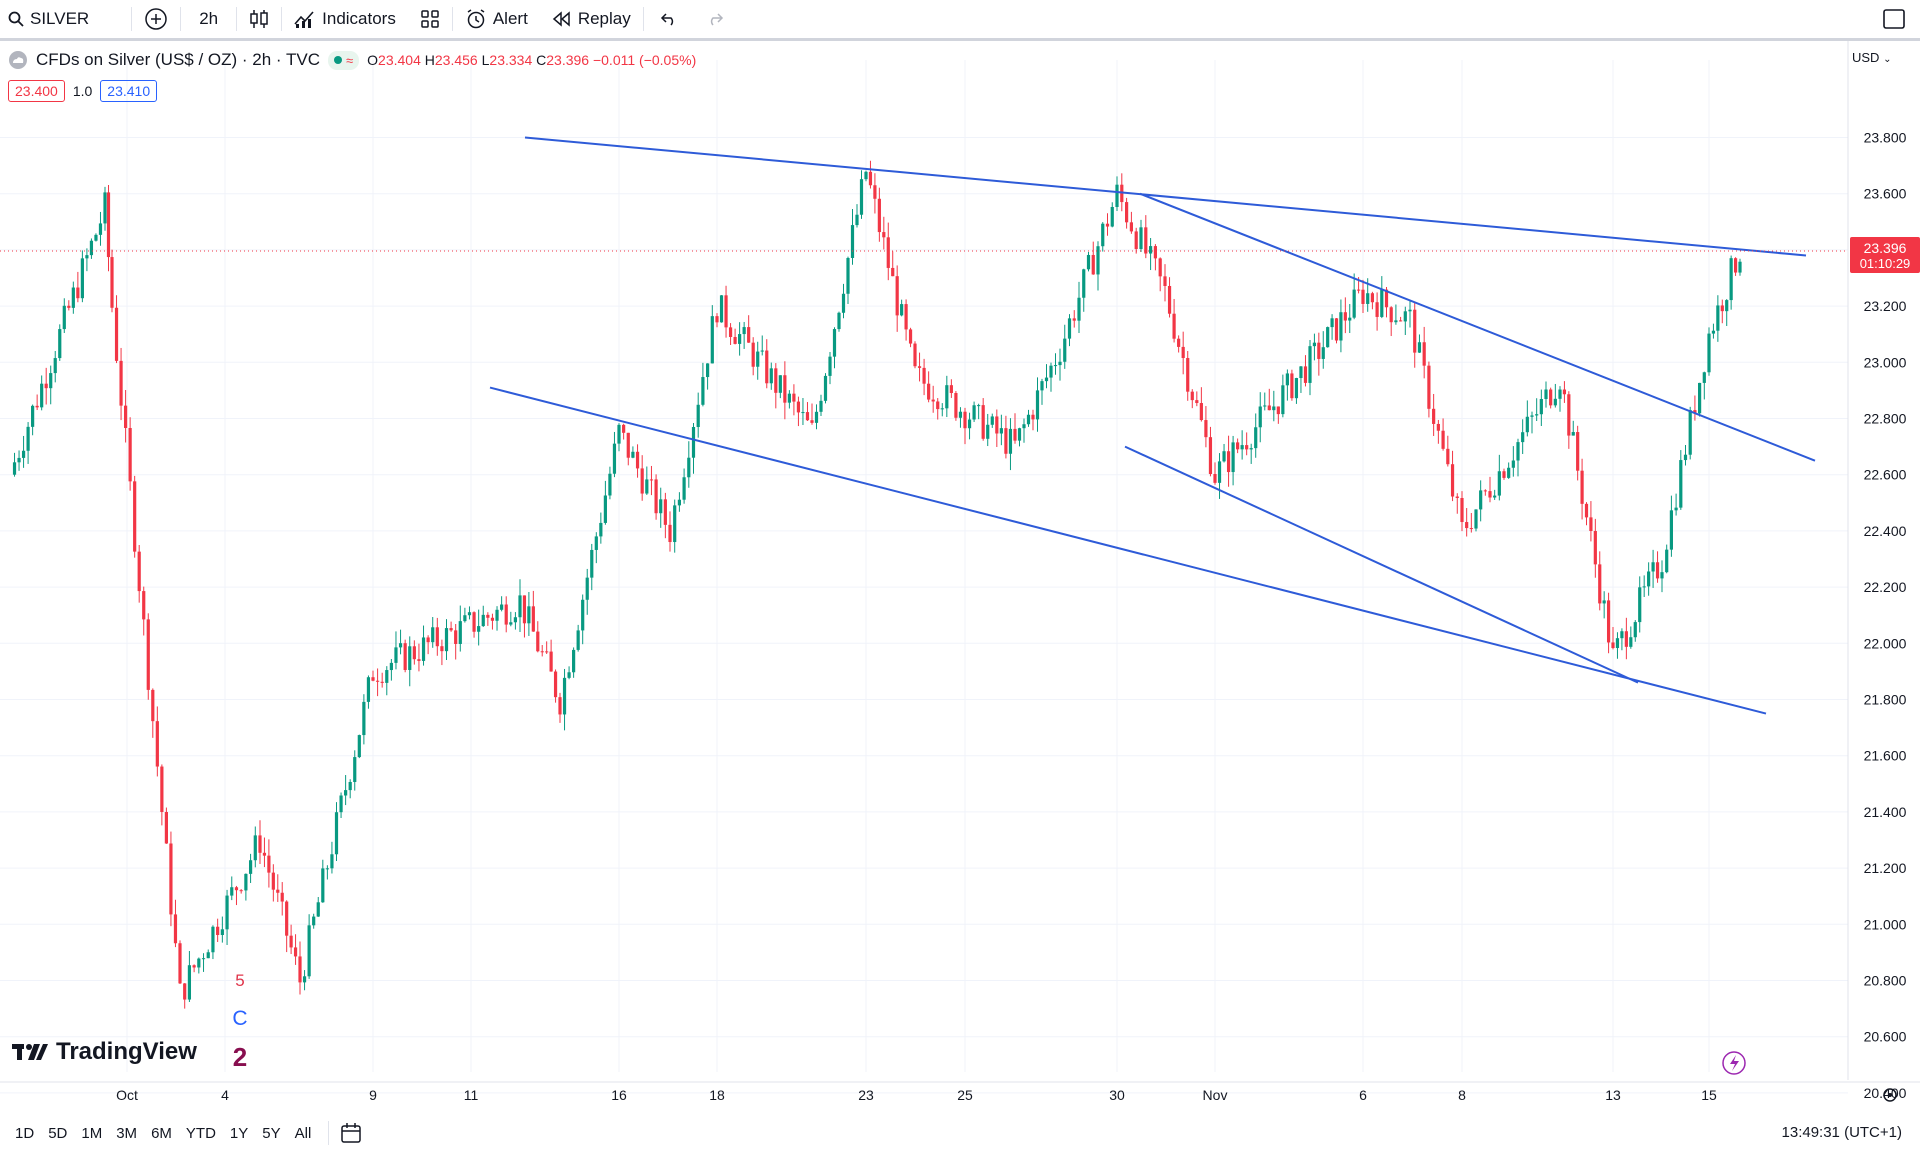 Image resolution: width=1920 pixels, height=1154 pixels. I want to click on range-button-5y: 5Y, so click(271, 1133).